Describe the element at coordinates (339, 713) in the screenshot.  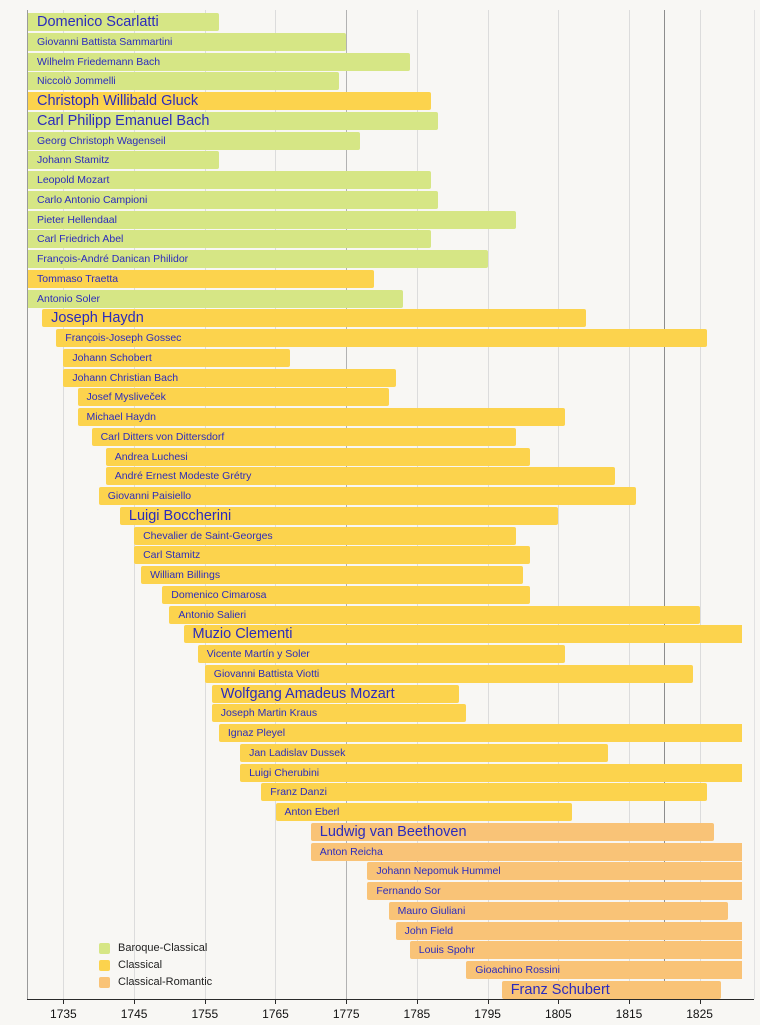
I see `lifespan-bar: Joseph Martin Kraus` at that location.